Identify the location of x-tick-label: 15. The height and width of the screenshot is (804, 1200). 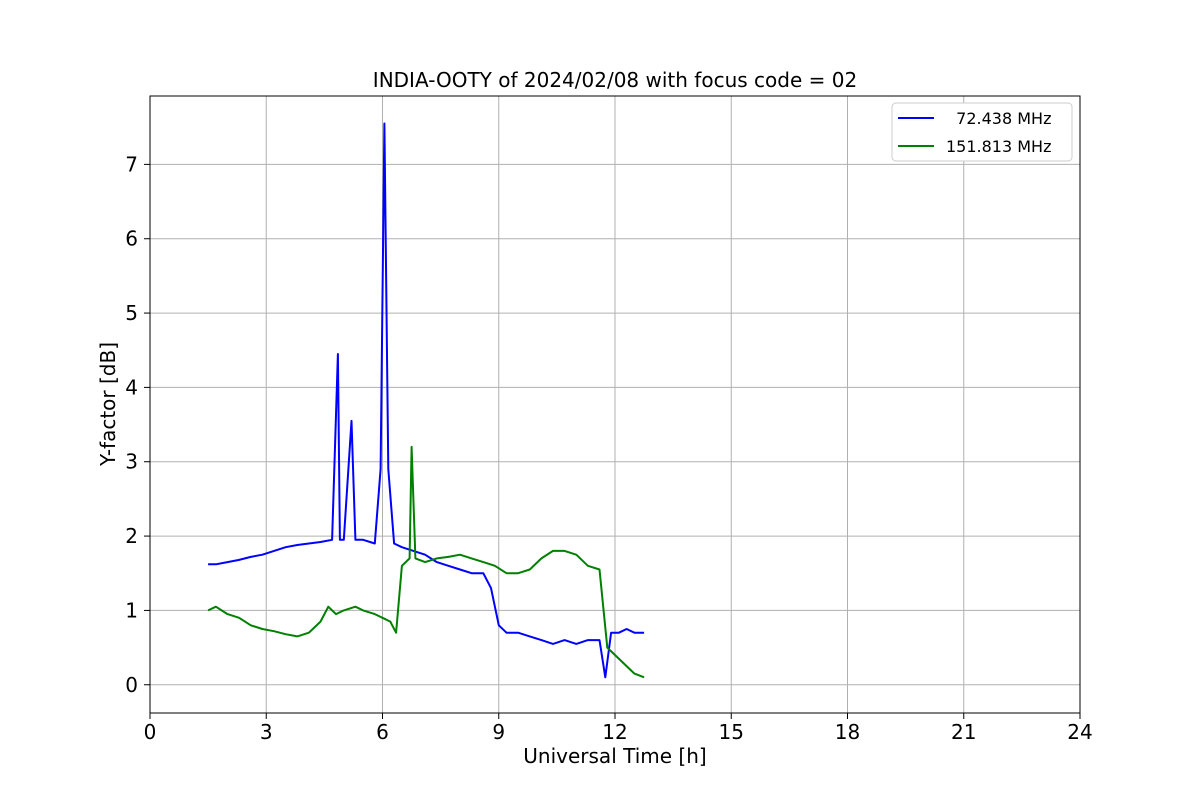
(731, 732).